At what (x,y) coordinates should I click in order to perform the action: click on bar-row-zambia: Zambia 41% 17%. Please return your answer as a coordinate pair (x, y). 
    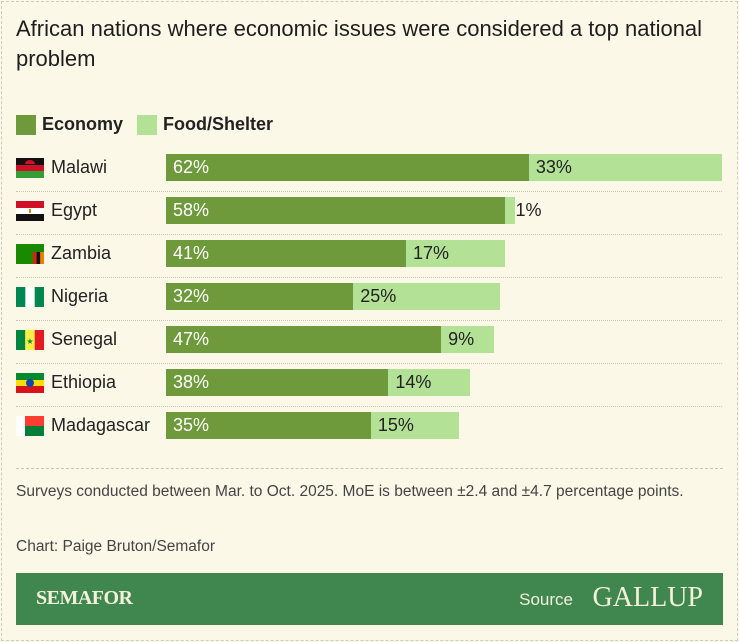
    Looking at the image, I should click on (369, 256).